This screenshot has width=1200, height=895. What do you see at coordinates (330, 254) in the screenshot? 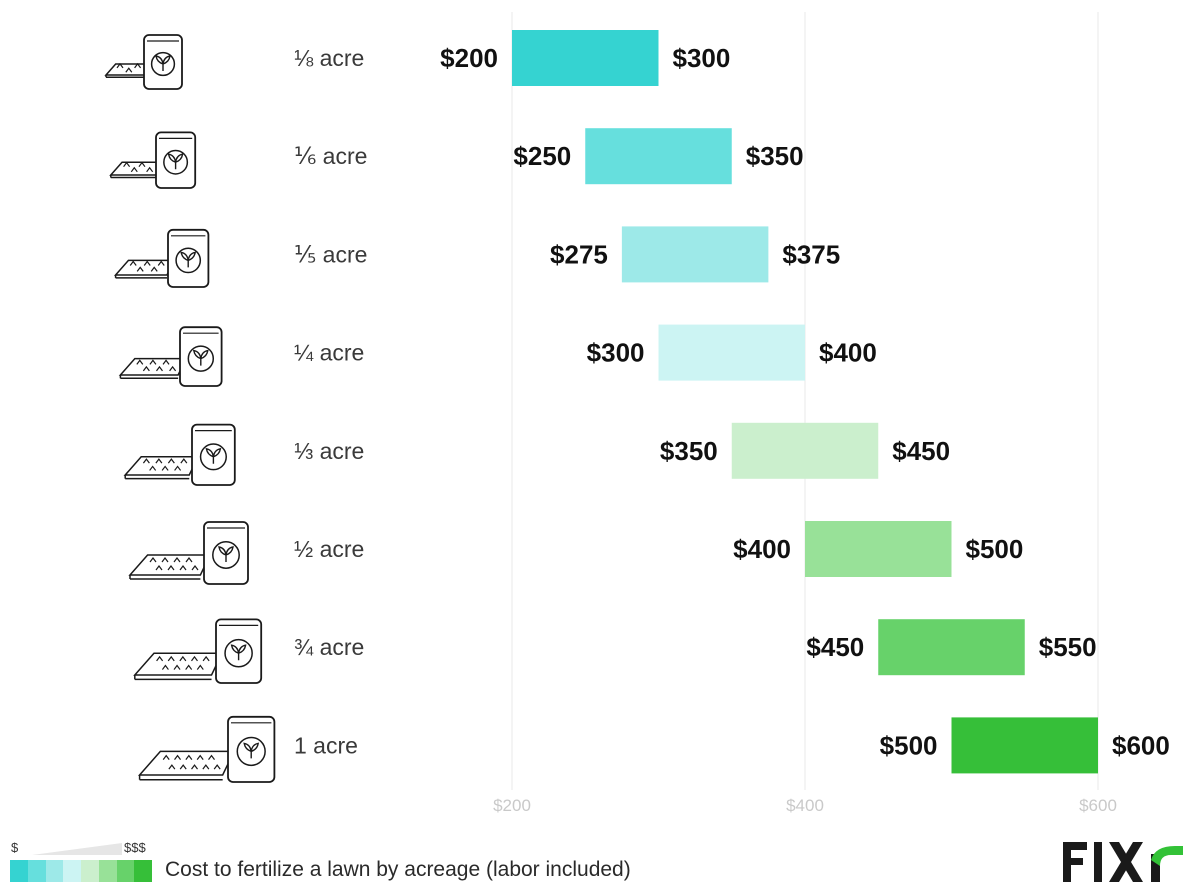
I see `category-label: ⅕ acre` at bounding box center [330, 254].